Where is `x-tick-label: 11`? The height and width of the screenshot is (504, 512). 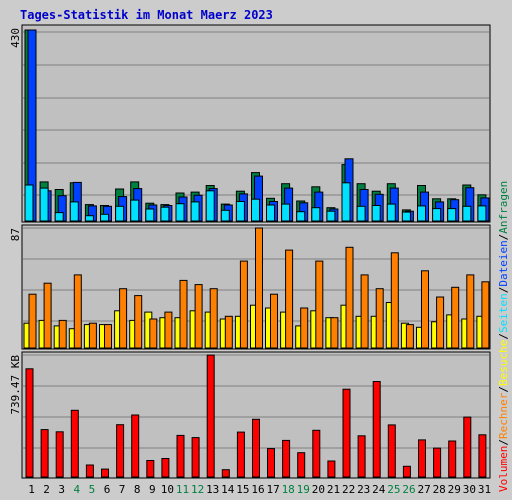
x-tick-label: 11 is located at coordinates (182, 489).